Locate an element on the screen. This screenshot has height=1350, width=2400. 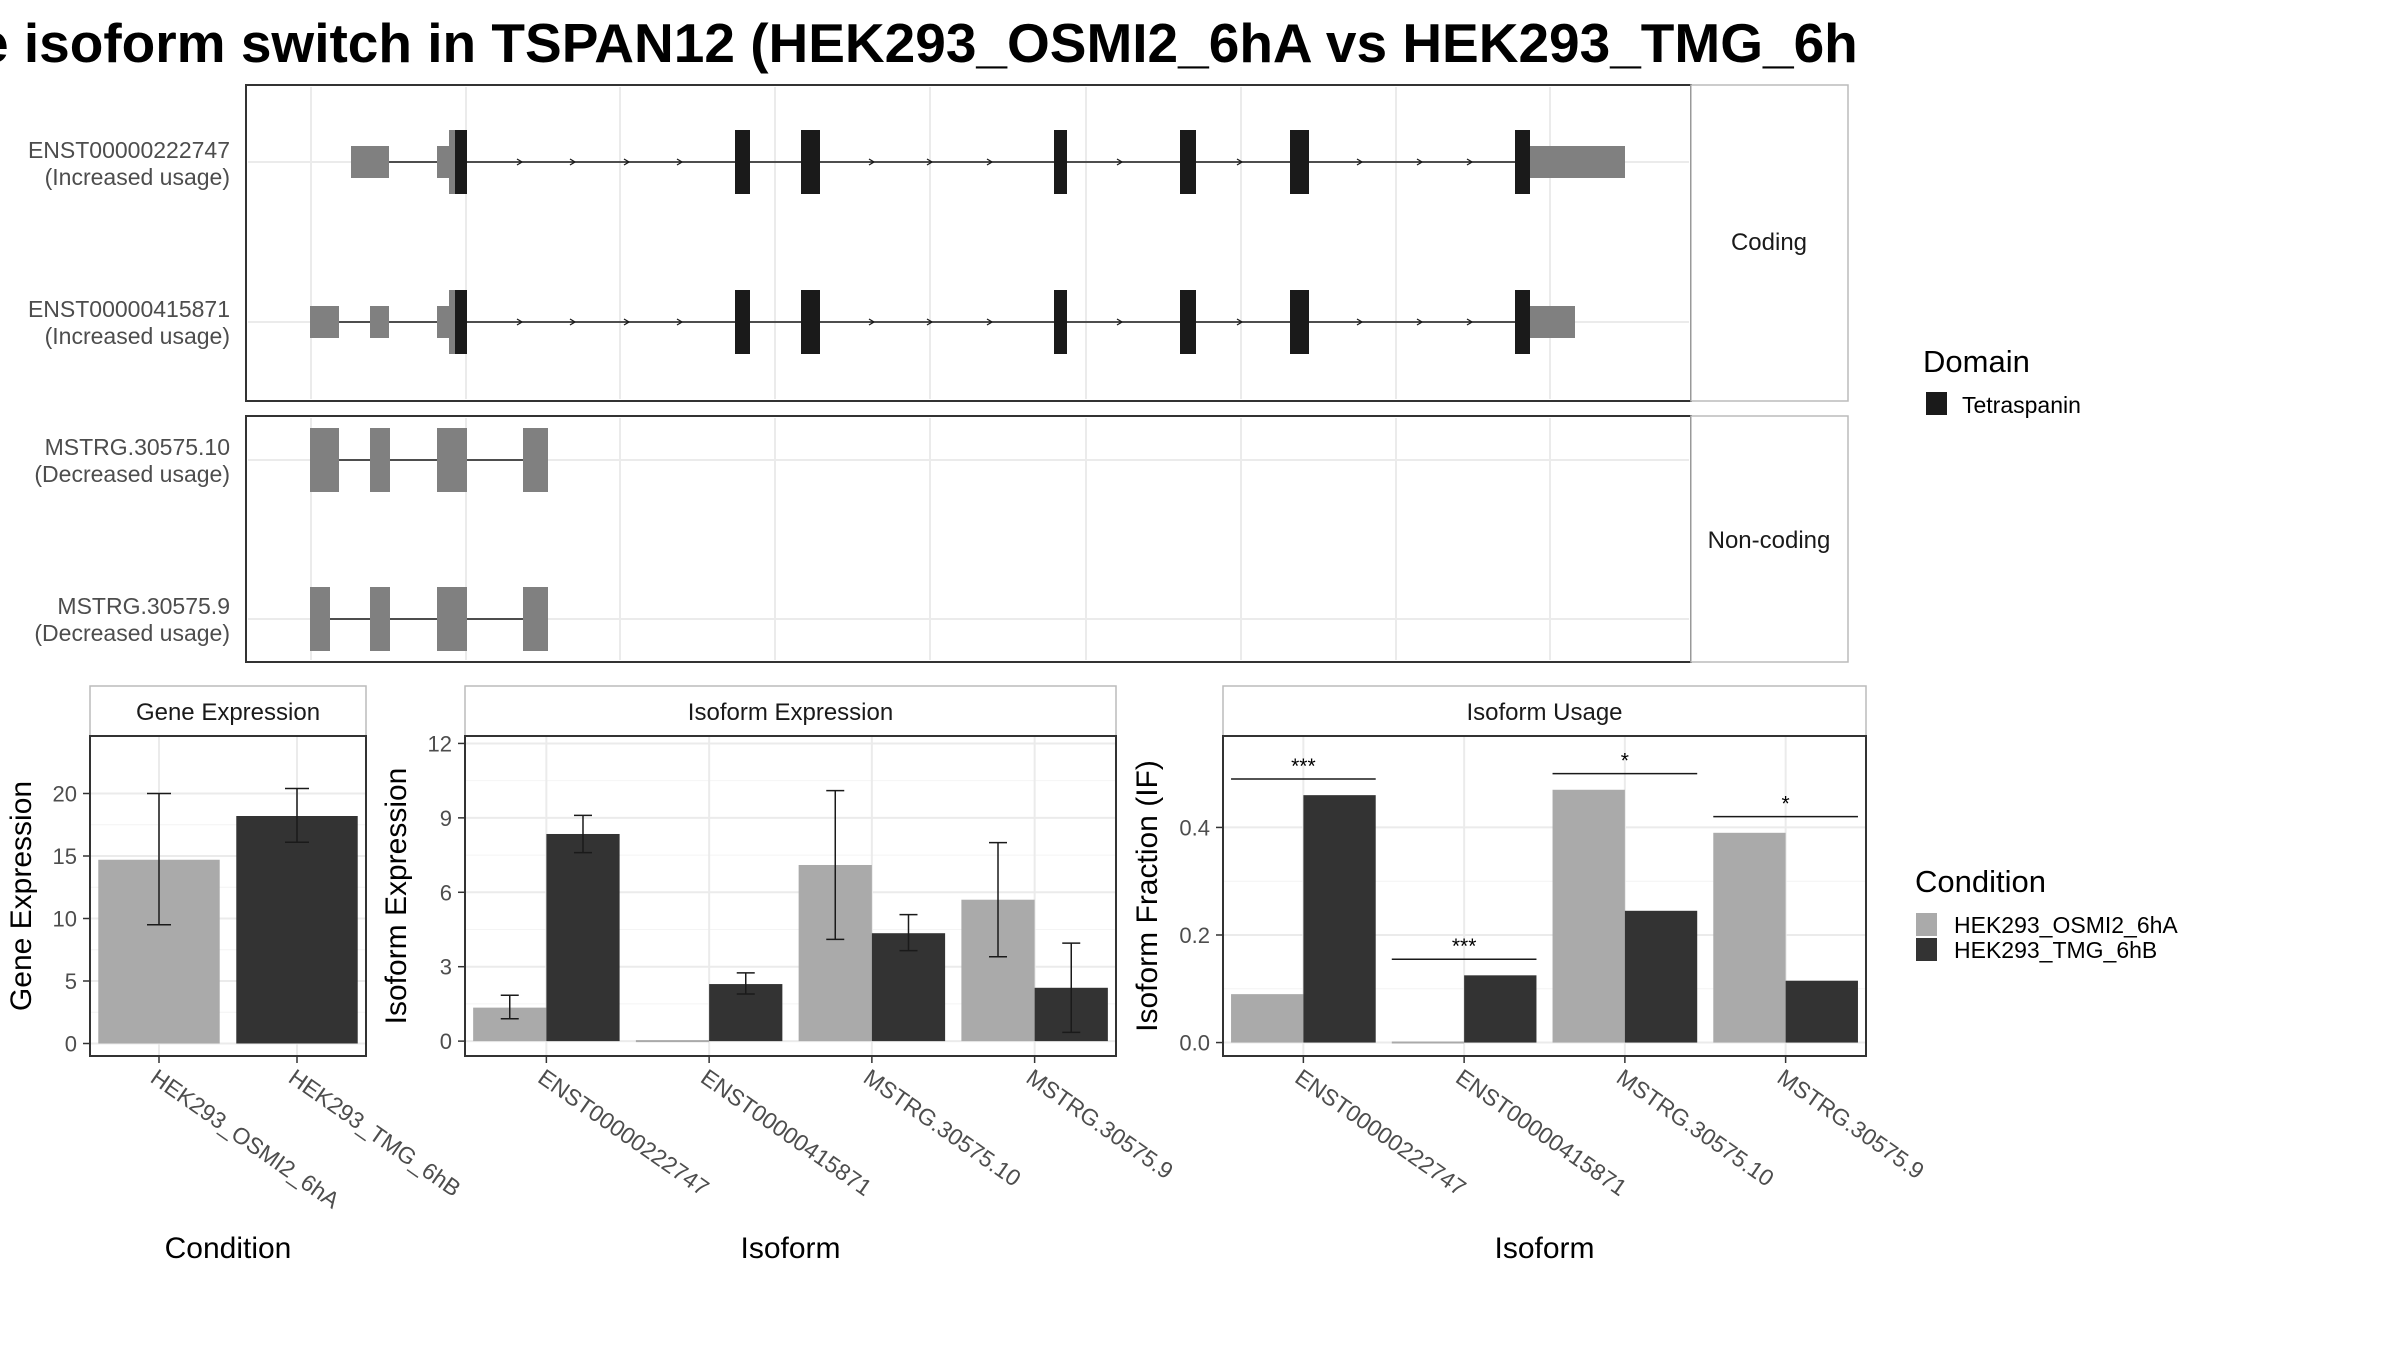
domain-legend-label: Tetraspanin is located at coordinates (2021, 405).